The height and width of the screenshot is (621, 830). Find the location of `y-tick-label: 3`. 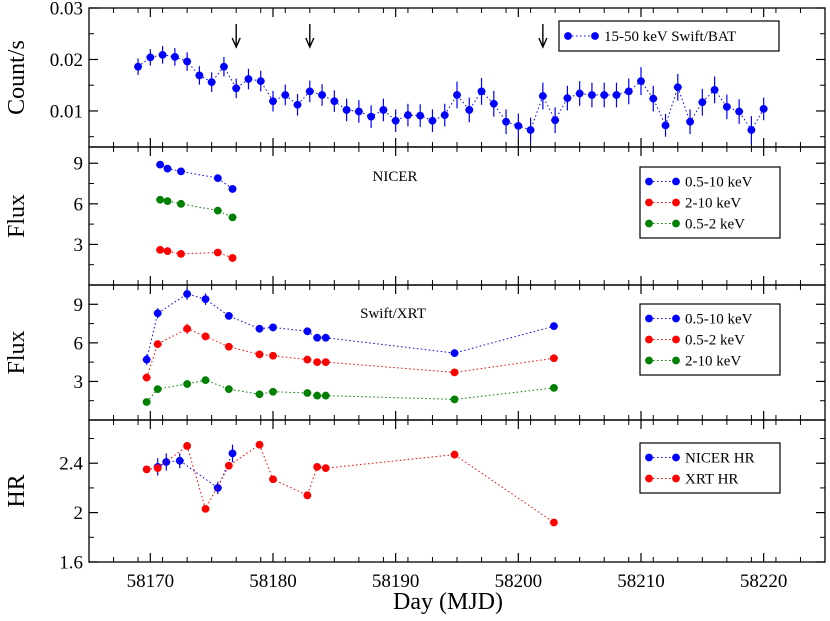

y-tick-label: 3 is located at coordinates (79, 382).